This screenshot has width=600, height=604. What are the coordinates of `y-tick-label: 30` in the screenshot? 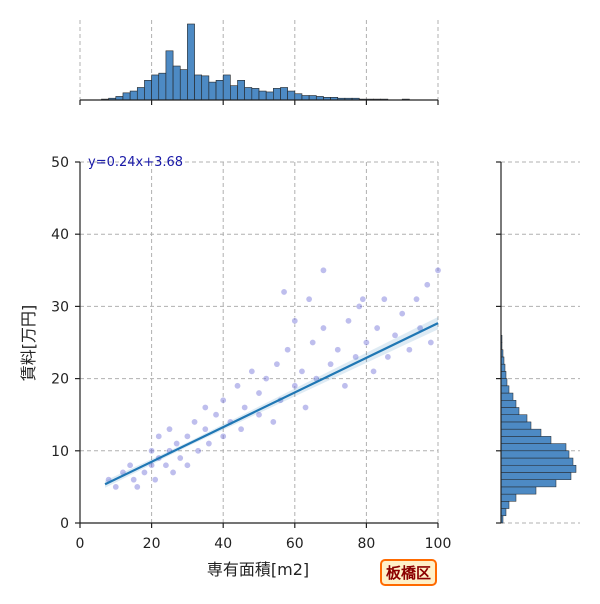 It's located at (60, 307).